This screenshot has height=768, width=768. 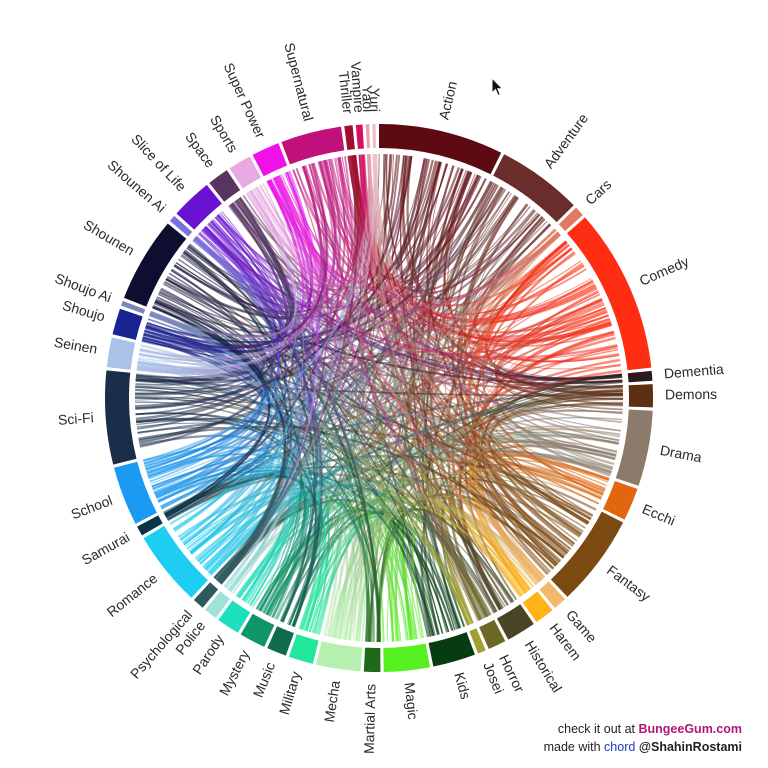 What do you see at coordinates (135, 492) in the screenshot?
I see `arc-school` at bounding box center [135, 492].